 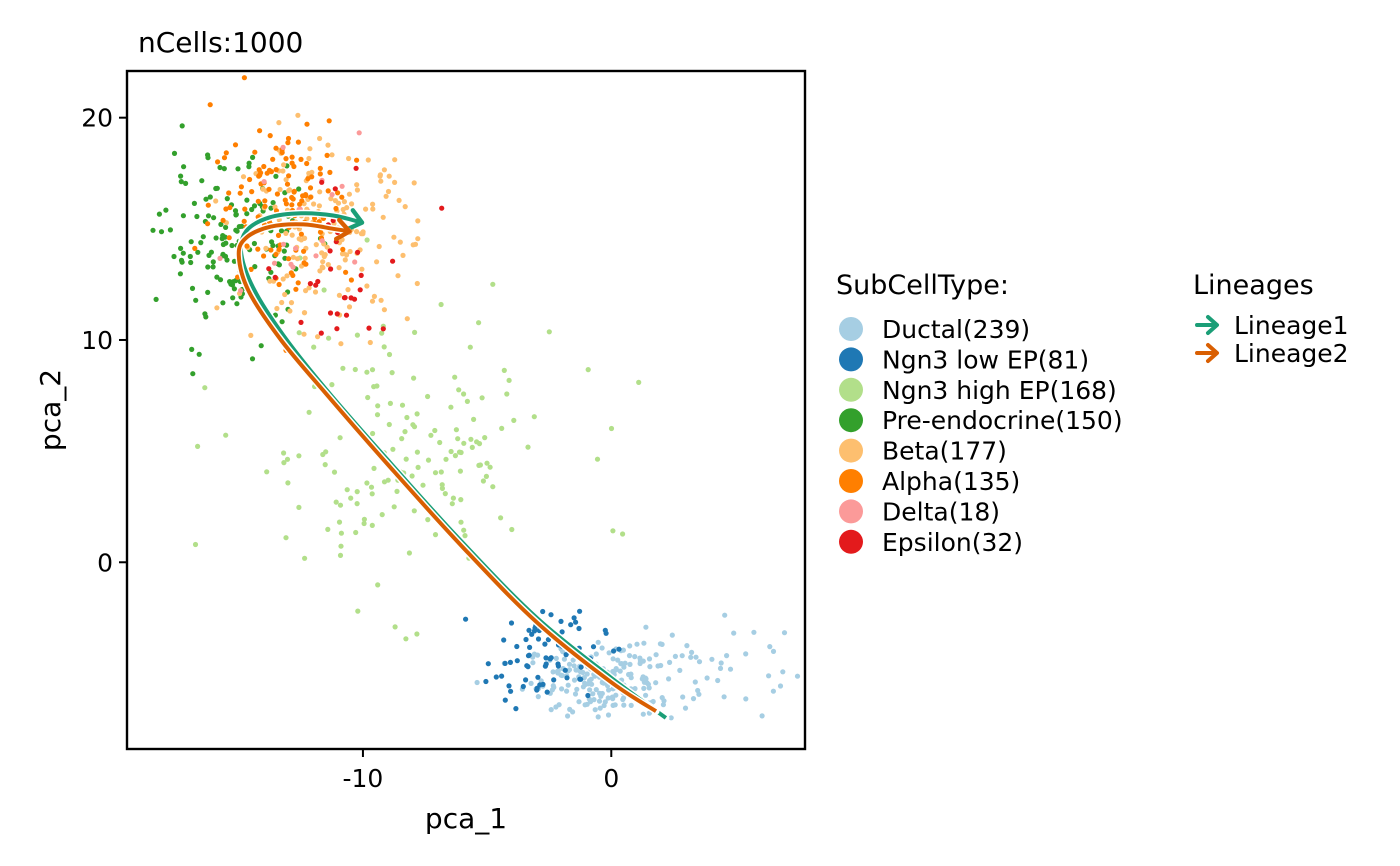 What do you see at coordinates (97, 340) in the screenshot?
I see `y-tick-label: 10` at bounding box center [97, 340].